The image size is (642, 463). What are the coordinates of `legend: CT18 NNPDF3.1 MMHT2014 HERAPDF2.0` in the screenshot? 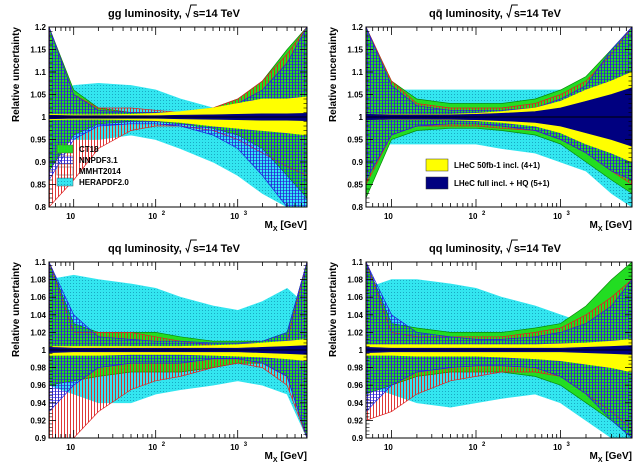 It's located at (92, 165).